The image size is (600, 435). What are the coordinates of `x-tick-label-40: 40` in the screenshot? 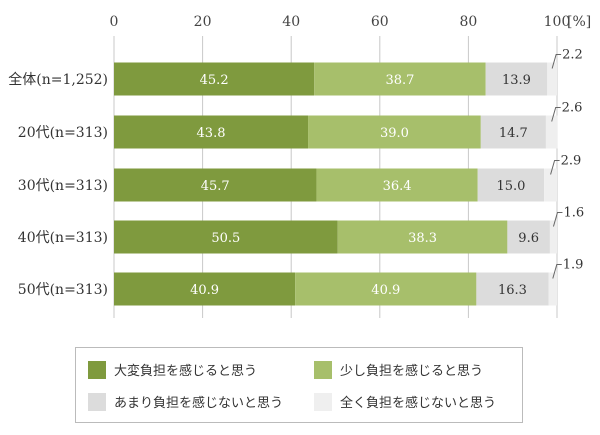 It's located at (291, 22).